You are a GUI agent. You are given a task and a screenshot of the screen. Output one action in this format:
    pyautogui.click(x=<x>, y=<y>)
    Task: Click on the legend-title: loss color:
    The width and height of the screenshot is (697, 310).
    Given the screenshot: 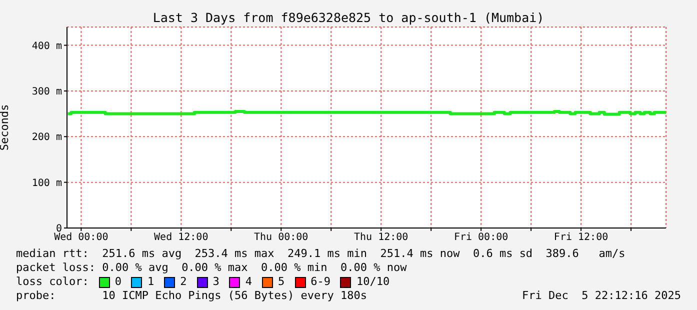 What is the action you would take?
    pyautogui.click(x=52, y=282)
    